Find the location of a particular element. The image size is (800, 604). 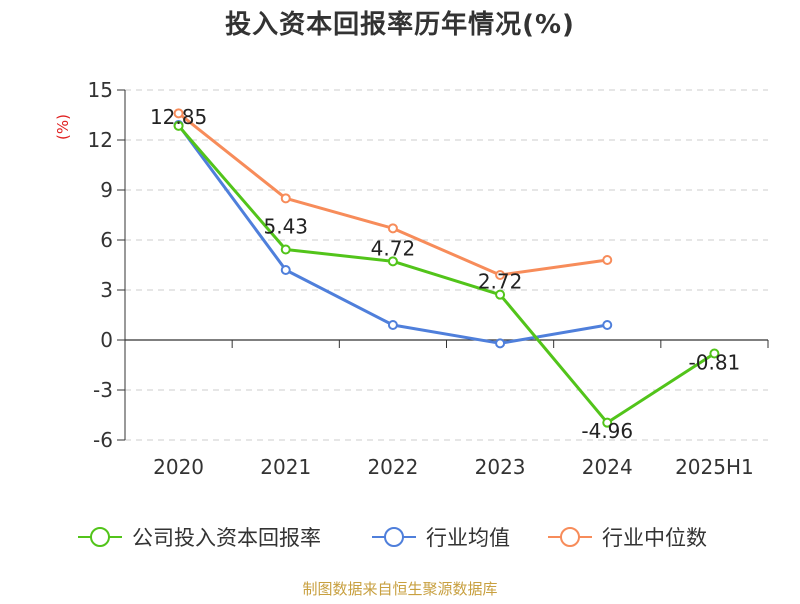

y-tick-label: 9 is located at coordinates (106, 190).